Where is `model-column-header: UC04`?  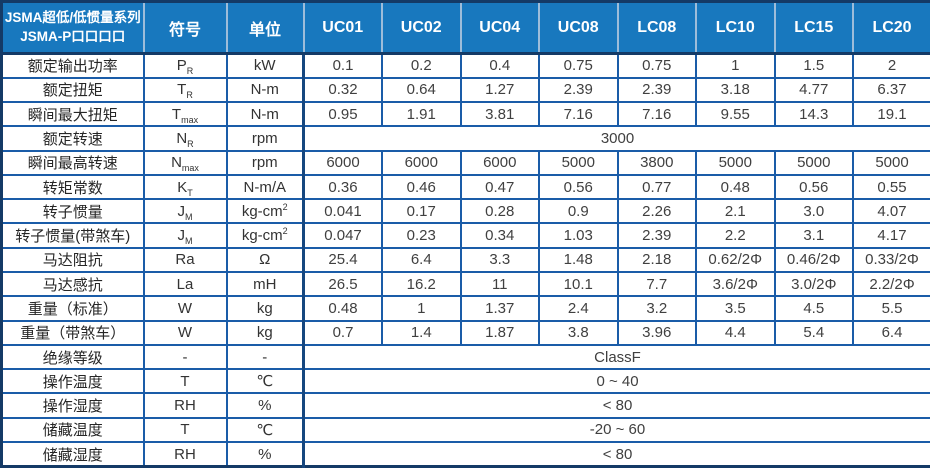 model-column-header: UC04 is located at coordinates (499, 28).